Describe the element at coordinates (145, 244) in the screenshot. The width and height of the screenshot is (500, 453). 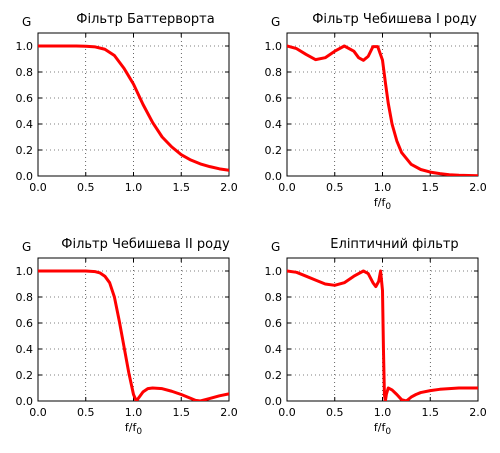
I see `chart-title: Фільтр Чебишева II роду` at that location.